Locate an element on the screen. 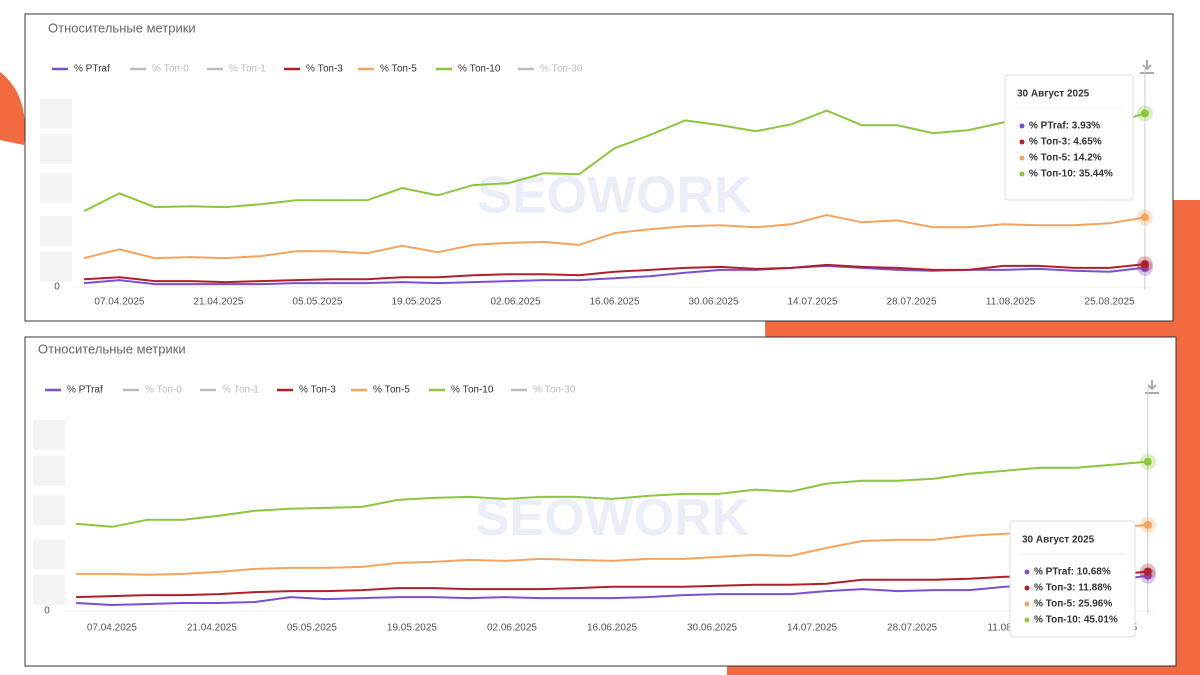  watermark: SEOWORK is located at coordinates (614, 196).